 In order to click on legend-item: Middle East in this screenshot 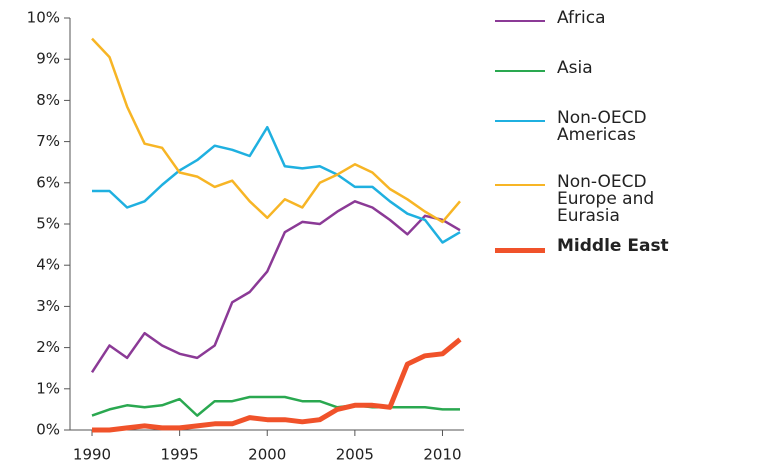, I will do `click(597, 246)`.